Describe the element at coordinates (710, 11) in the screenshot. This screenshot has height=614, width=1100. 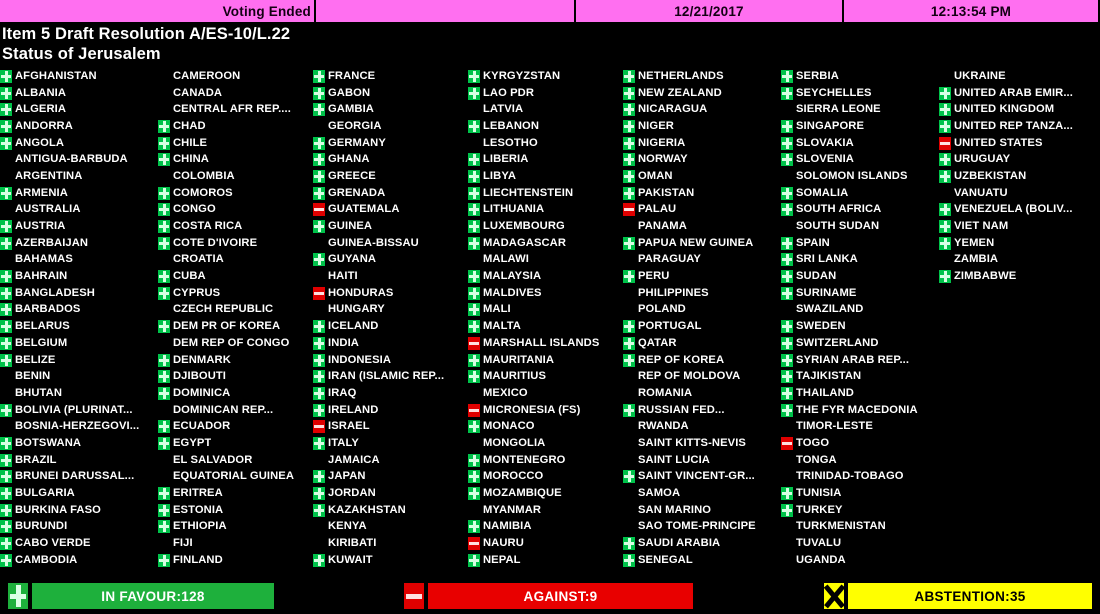
I see `date-cell: 12/21/2017` at that location.